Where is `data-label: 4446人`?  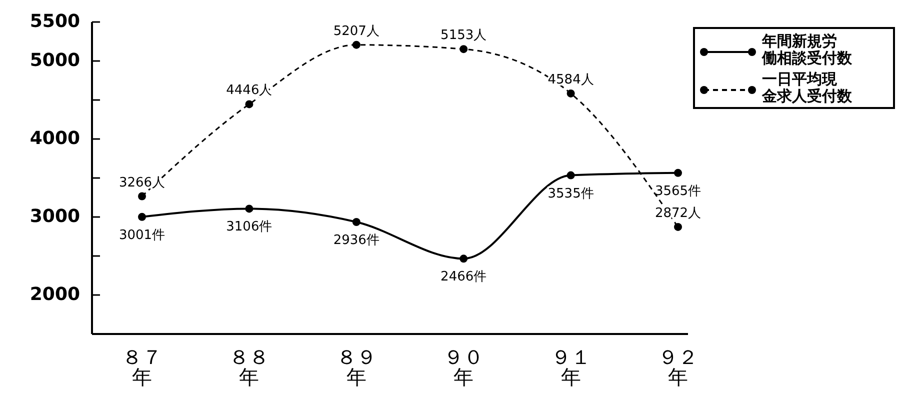 data-label: 4446人 is located at coordinates (249, 90).